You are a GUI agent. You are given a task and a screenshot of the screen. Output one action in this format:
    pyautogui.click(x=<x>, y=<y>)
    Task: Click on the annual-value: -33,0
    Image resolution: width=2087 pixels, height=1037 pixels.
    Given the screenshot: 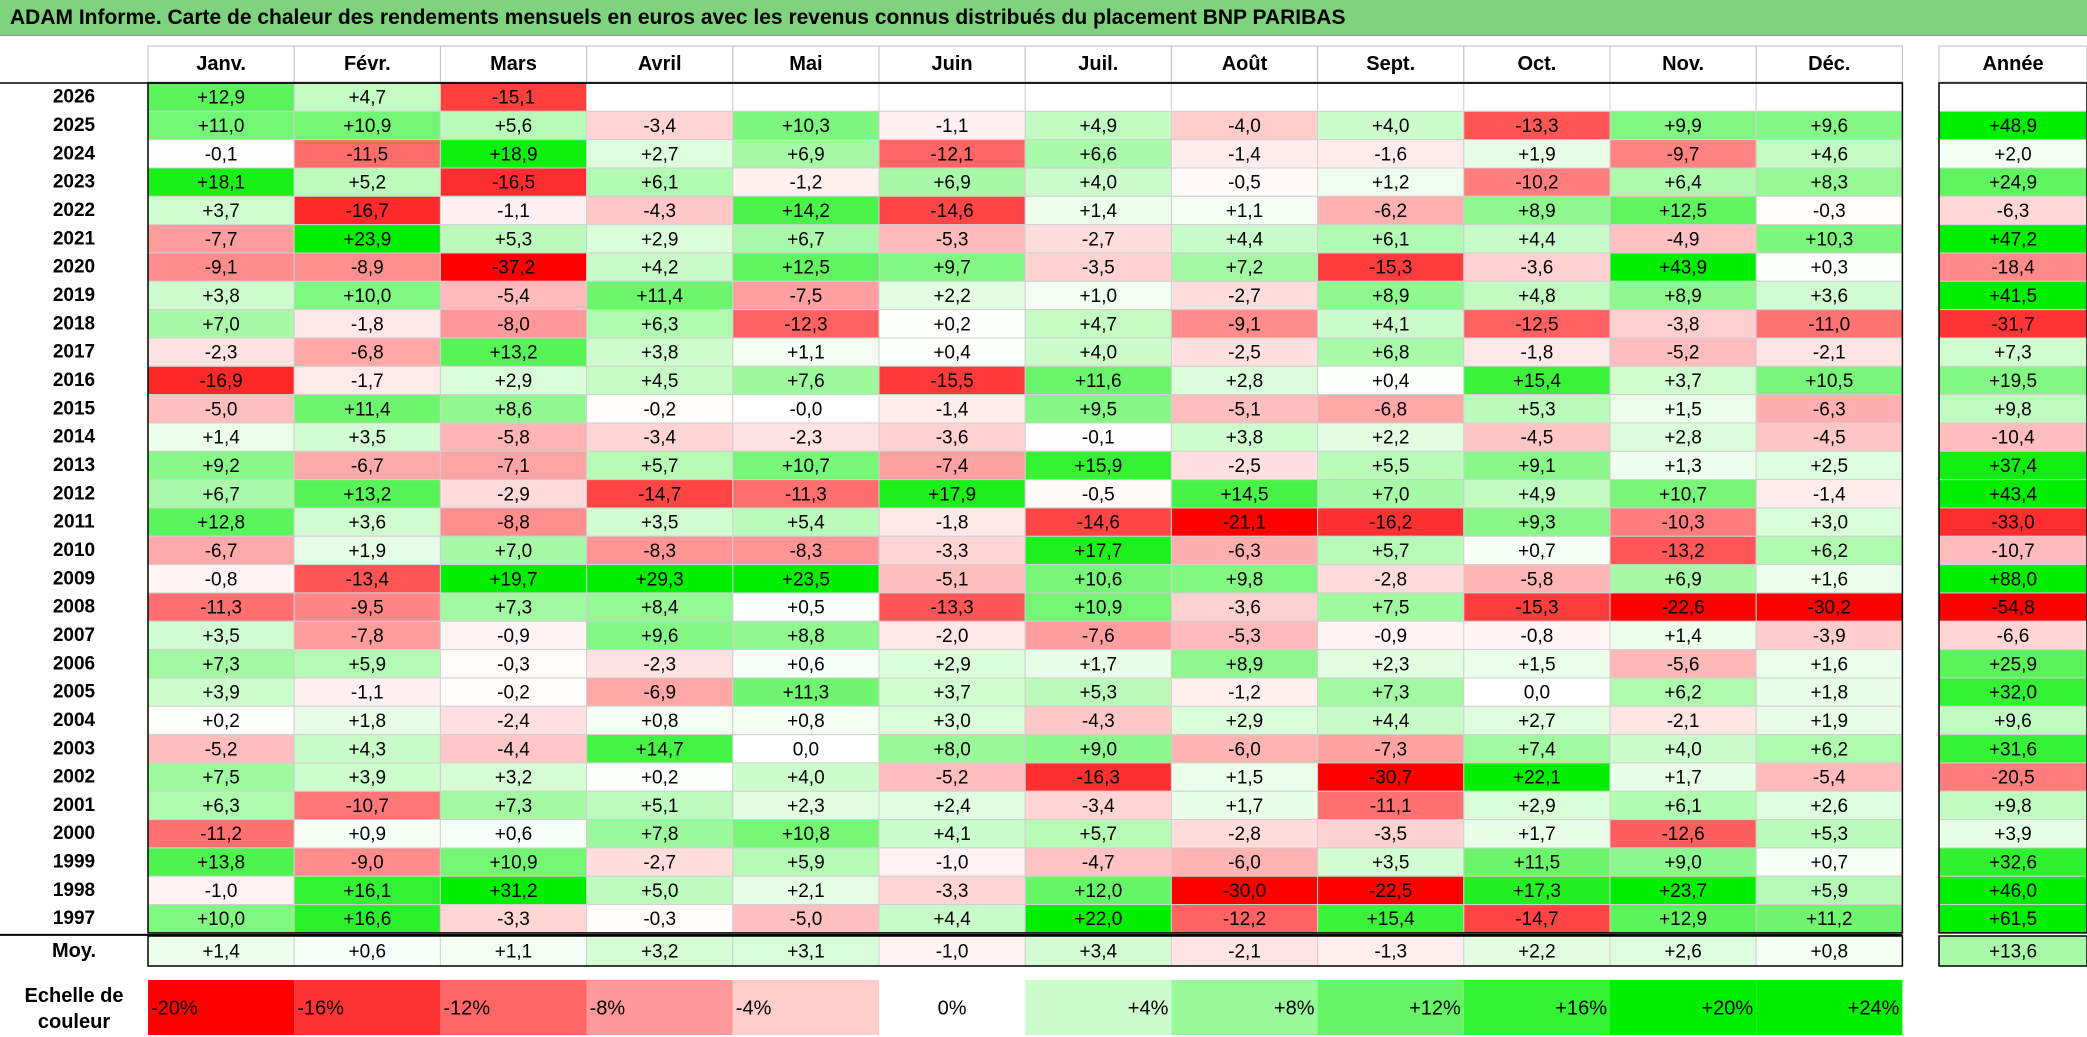 What is the action you would take?
    pyautogui.click(x=2012, y=523)
    